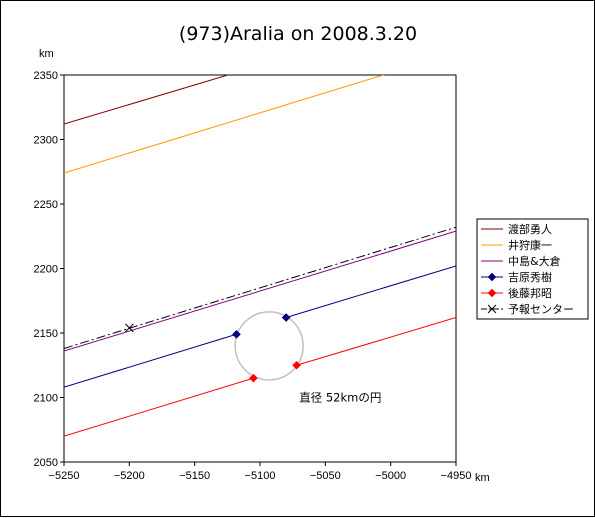  What do you see at coordinates (530, 293) in the screenshot?
I see `legend-label-4: 後藤邦昭` at bounding box center [530, 293].